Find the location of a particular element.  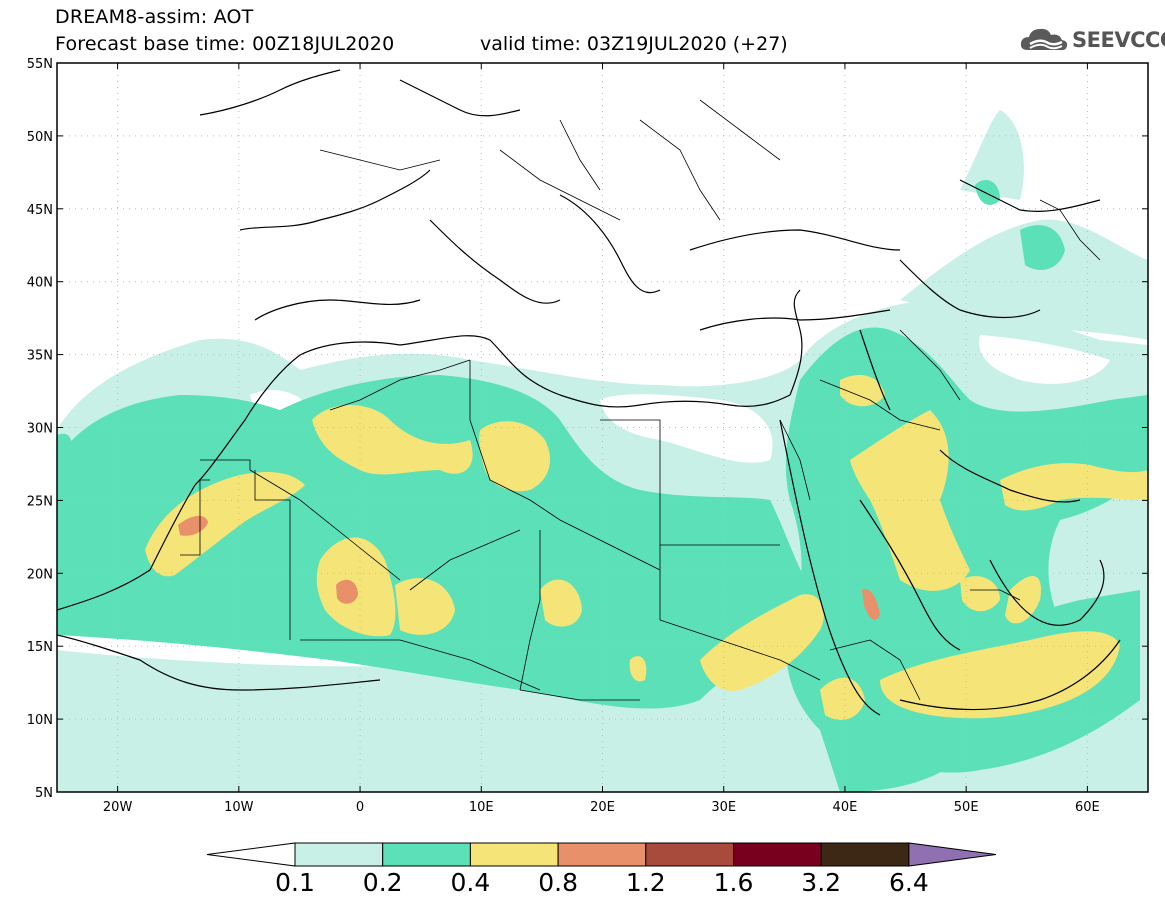

colorbar-label: 6.4 is located at coordinates (909, 882).